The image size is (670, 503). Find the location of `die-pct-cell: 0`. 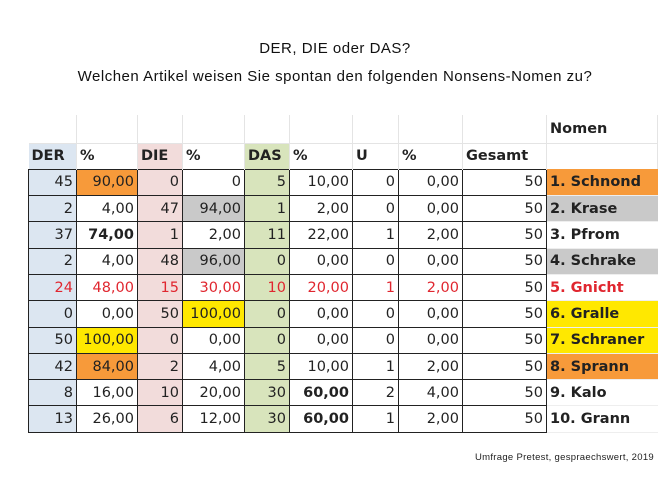

die-pct-cell: 0 is located at coordinates (213, 182).